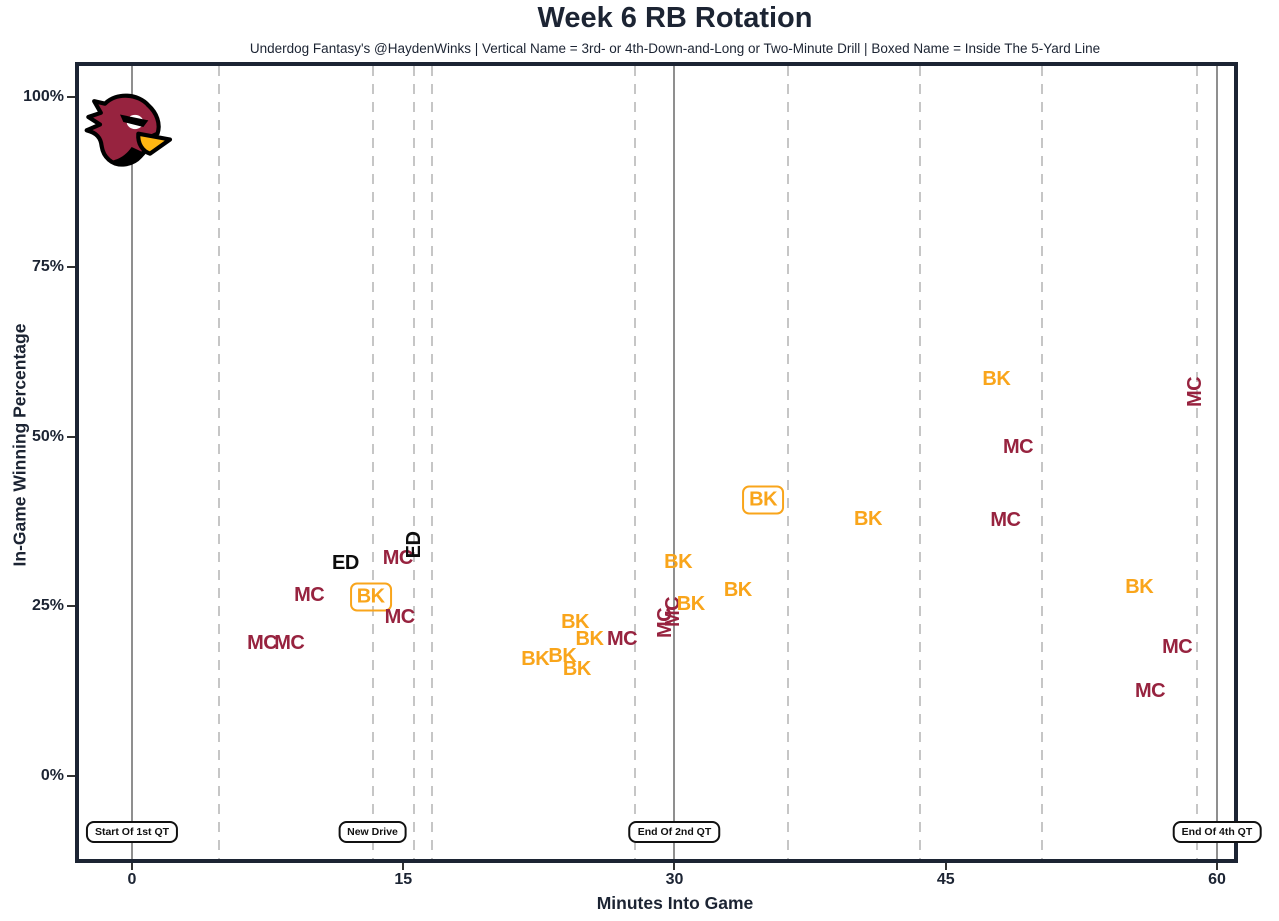  What do you see at coordinates (1217, 879) in the screenshot?
I see `x-axis-tick-label: 60` at bounding box center [1217, 879].